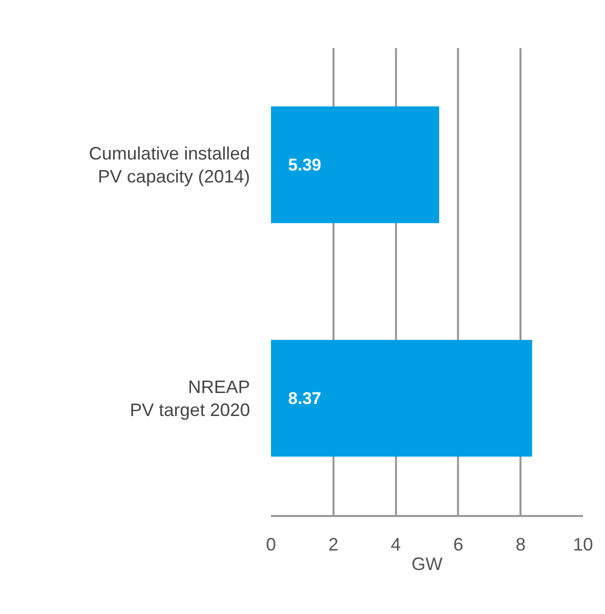  What do you see at coordinates (583, 544) in the screenshot?
I see `x-tick-label: 10` at bounding box center [583, 544].